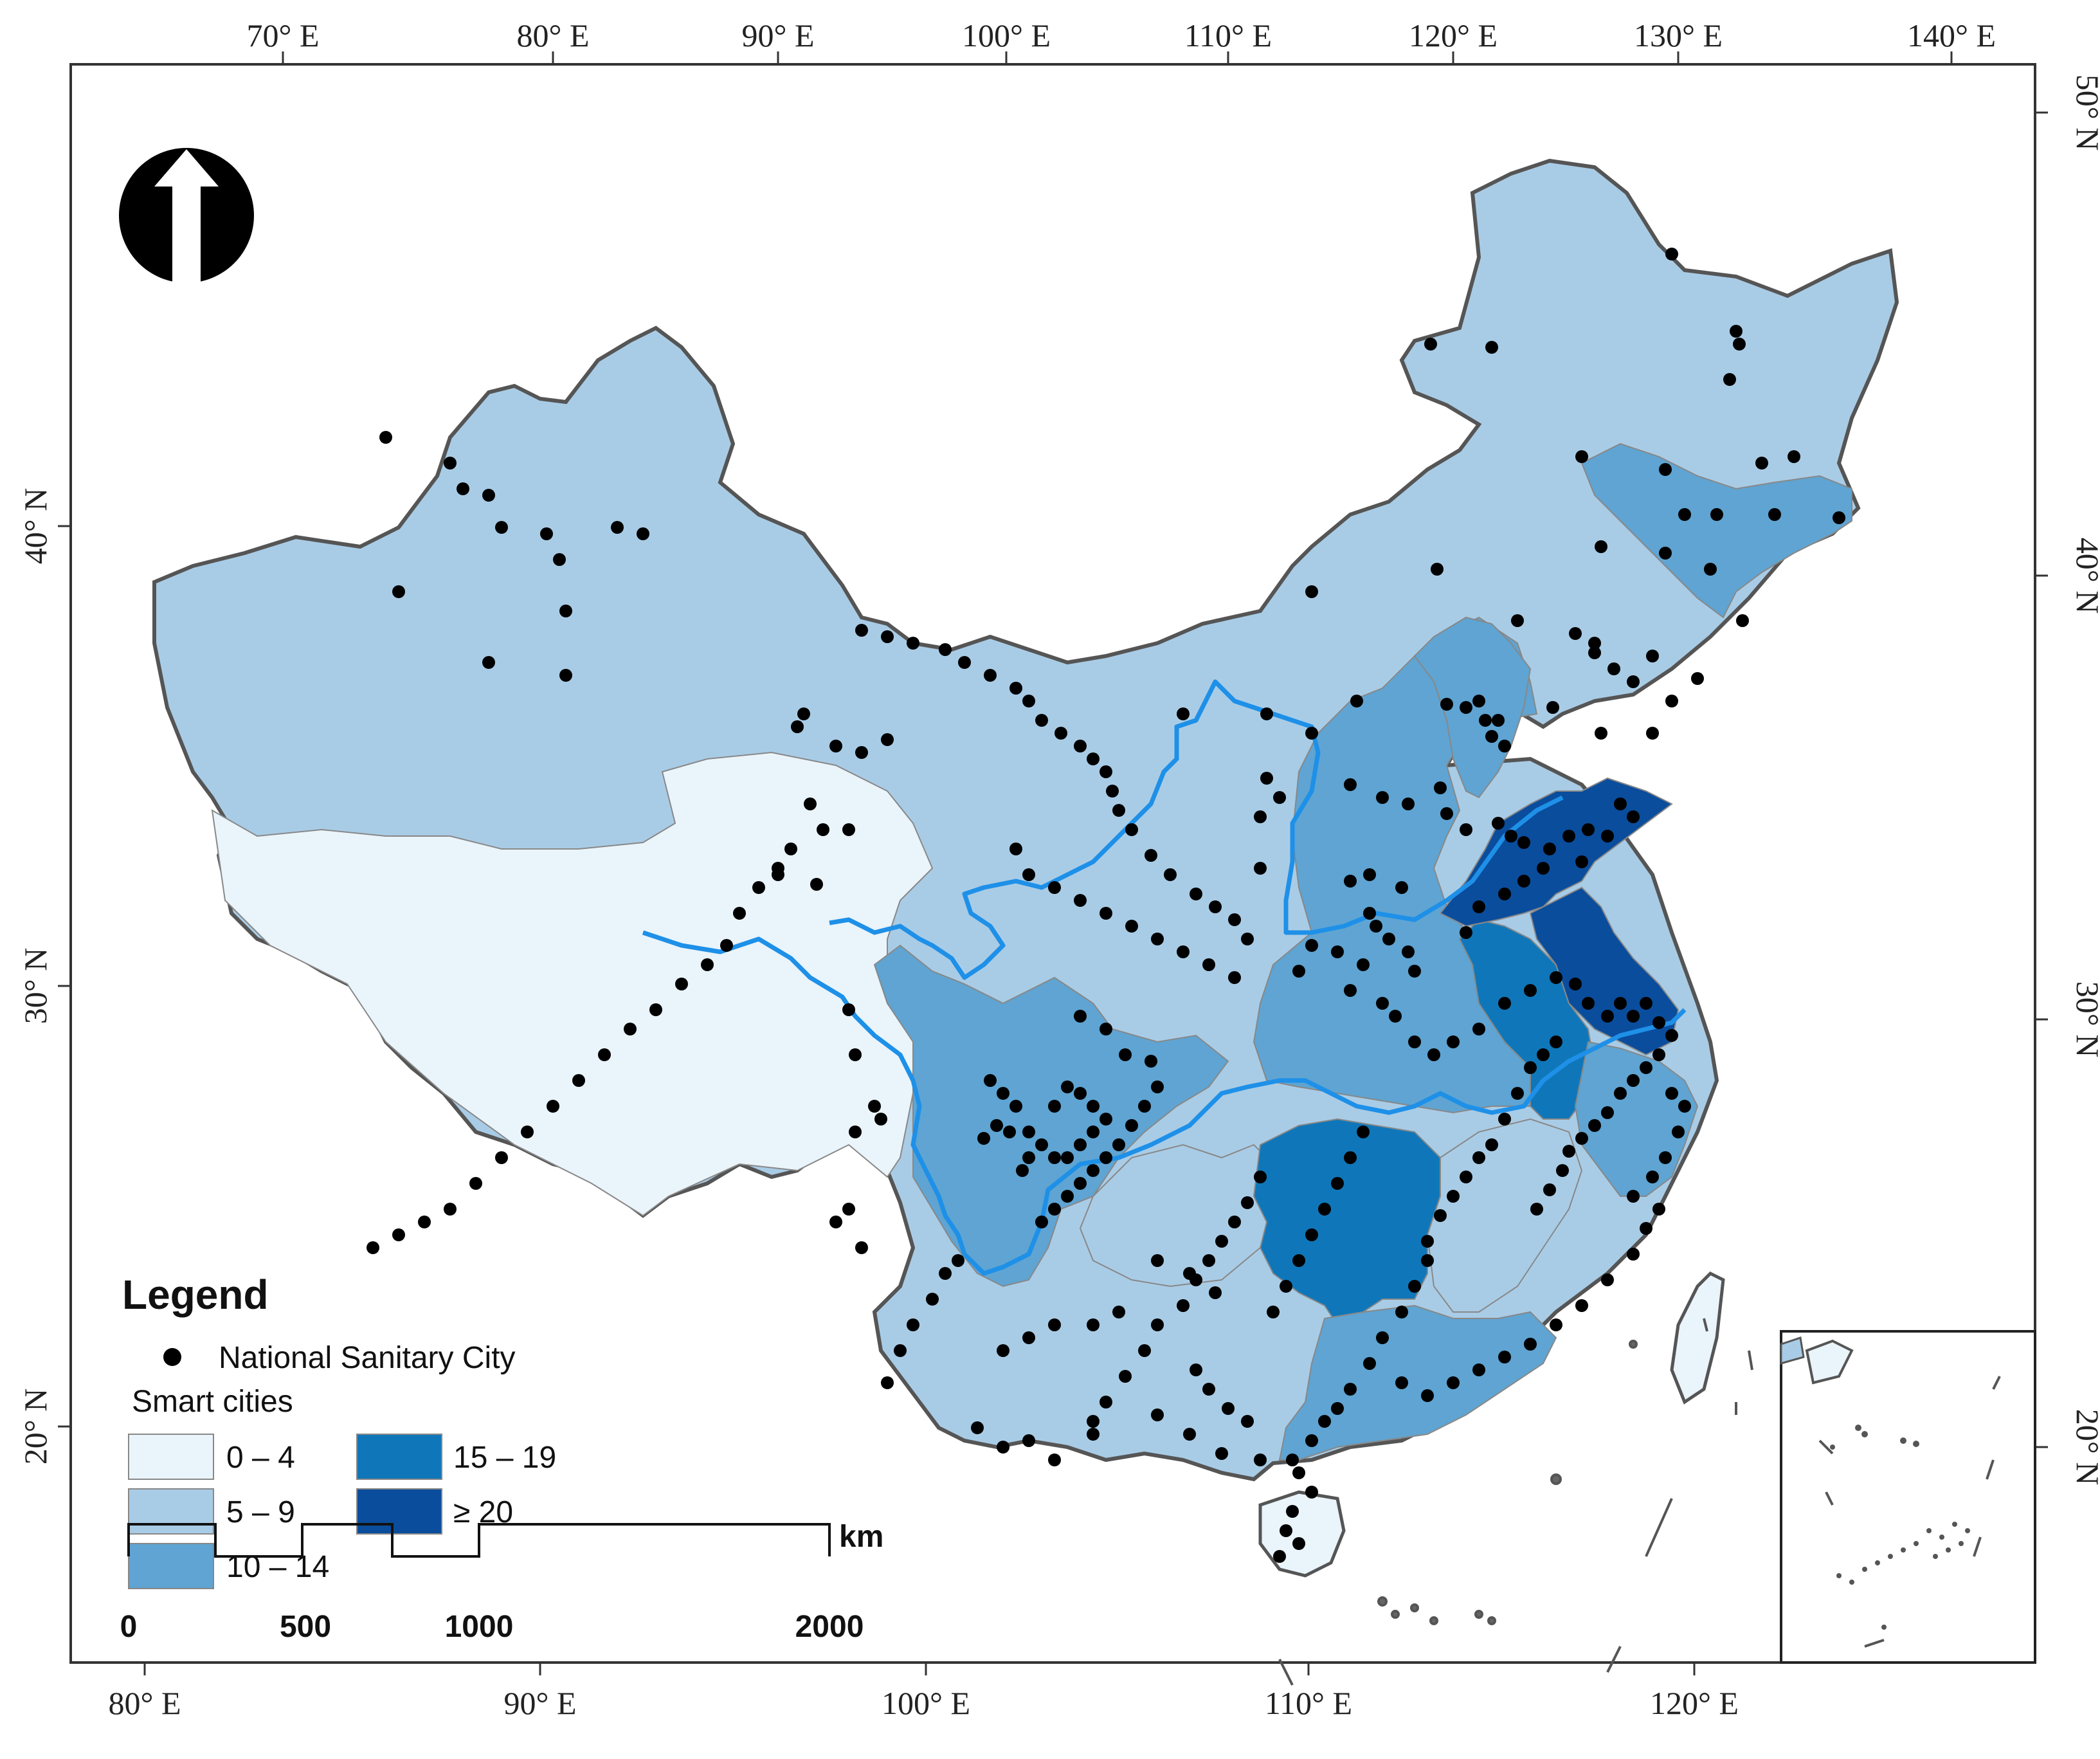 This screenshot has height=1759, width=2100. What do you see at coordinates (64, 976) in the screenshot?
I see `left-ticks` at bounding box center [64, 976].